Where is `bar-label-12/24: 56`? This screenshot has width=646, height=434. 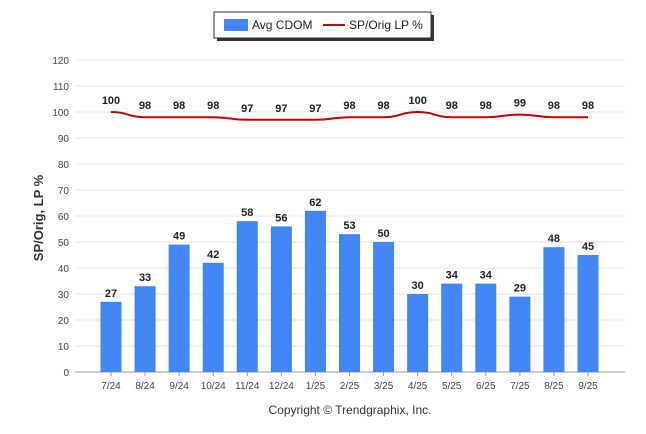 bar-label-12/24: 56 is located at coordinates (281, 218).